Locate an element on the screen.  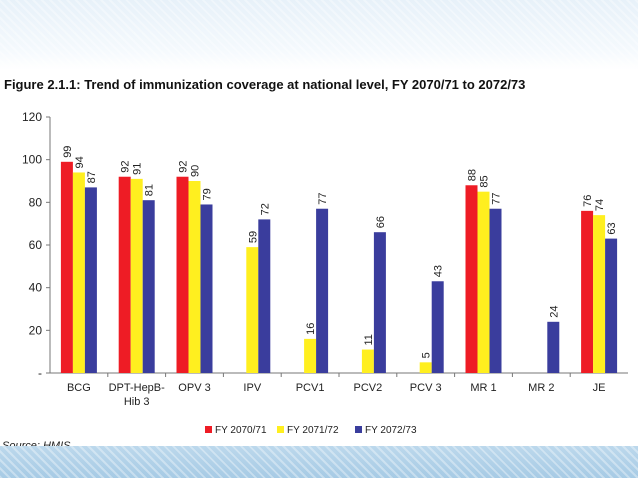
y-tick-label: 40 is located at coordinates (36, 288).